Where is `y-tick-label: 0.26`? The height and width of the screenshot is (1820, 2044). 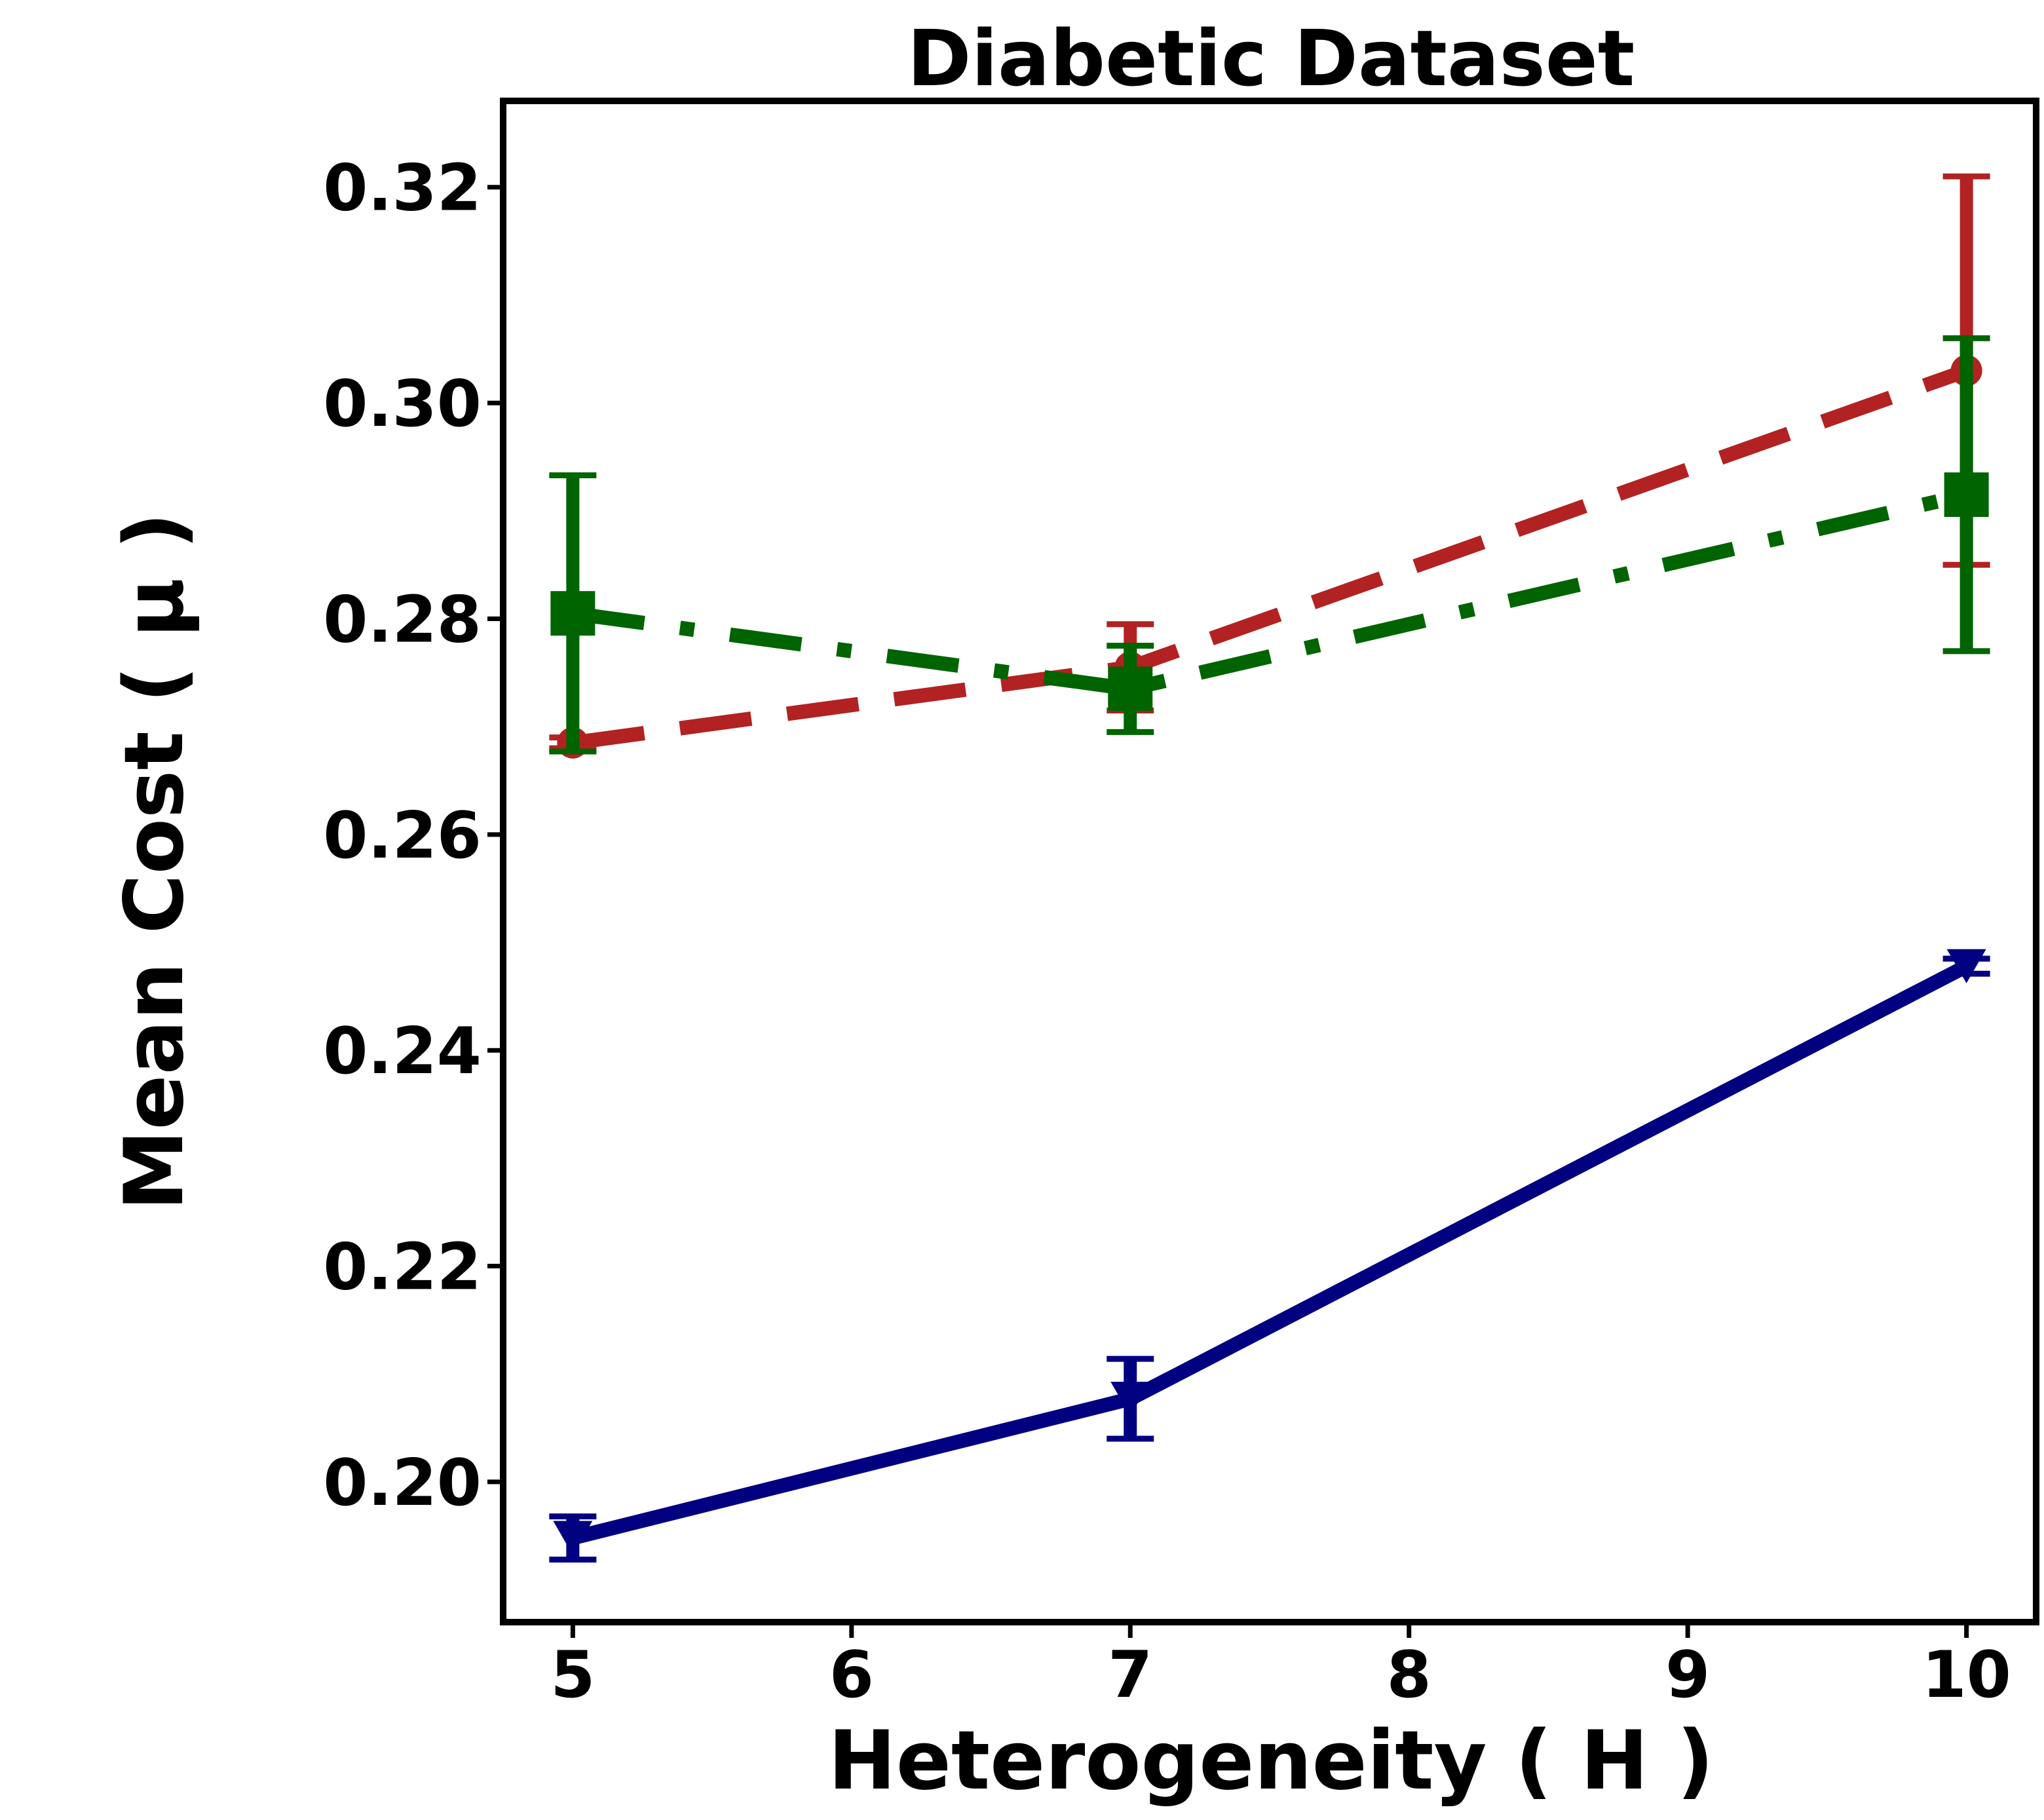 y-tick-label: 0.26 is located at coordinates (402, 836).